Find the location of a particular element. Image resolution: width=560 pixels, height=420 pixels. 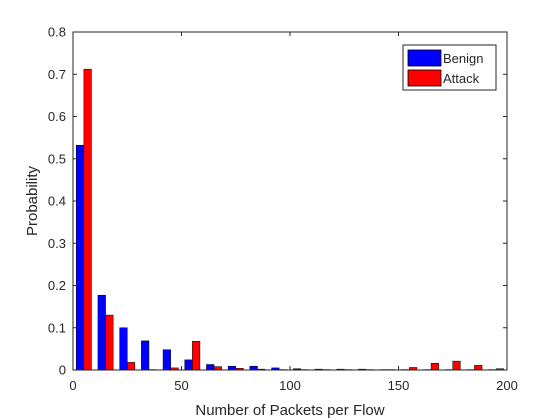

x-axis-label: Number of Packets per Flow is located at coordinates (289, 410).